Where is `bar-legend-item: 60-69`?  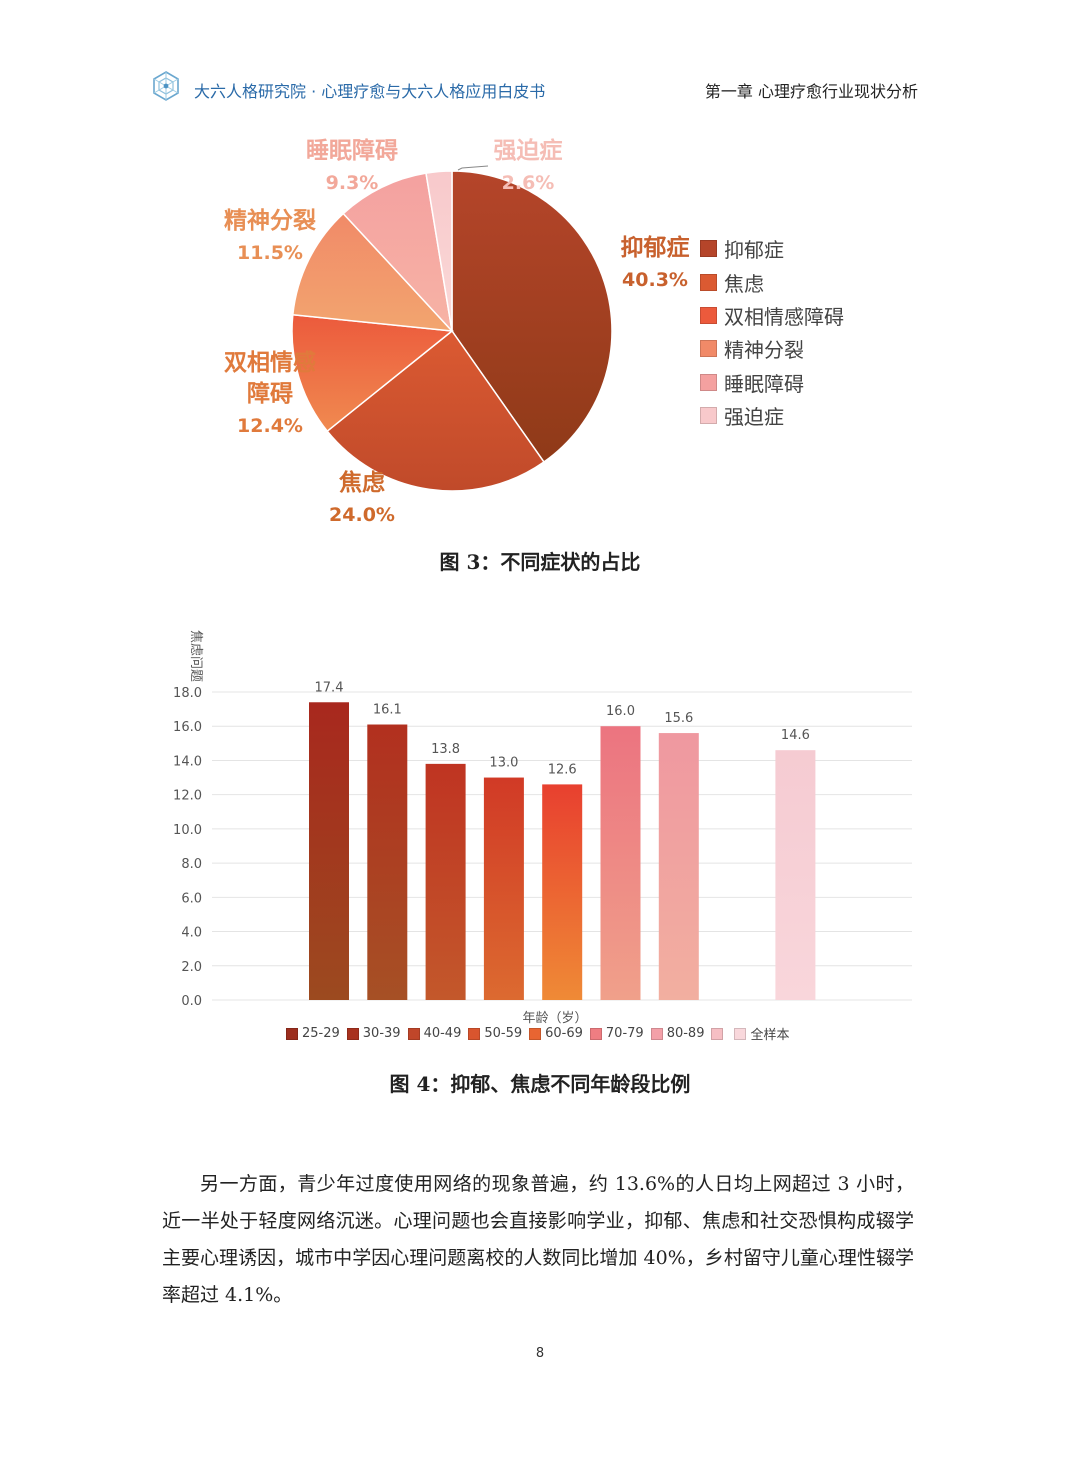
bar-legend-item: 60-69 is located at coordinates (556, 1033).